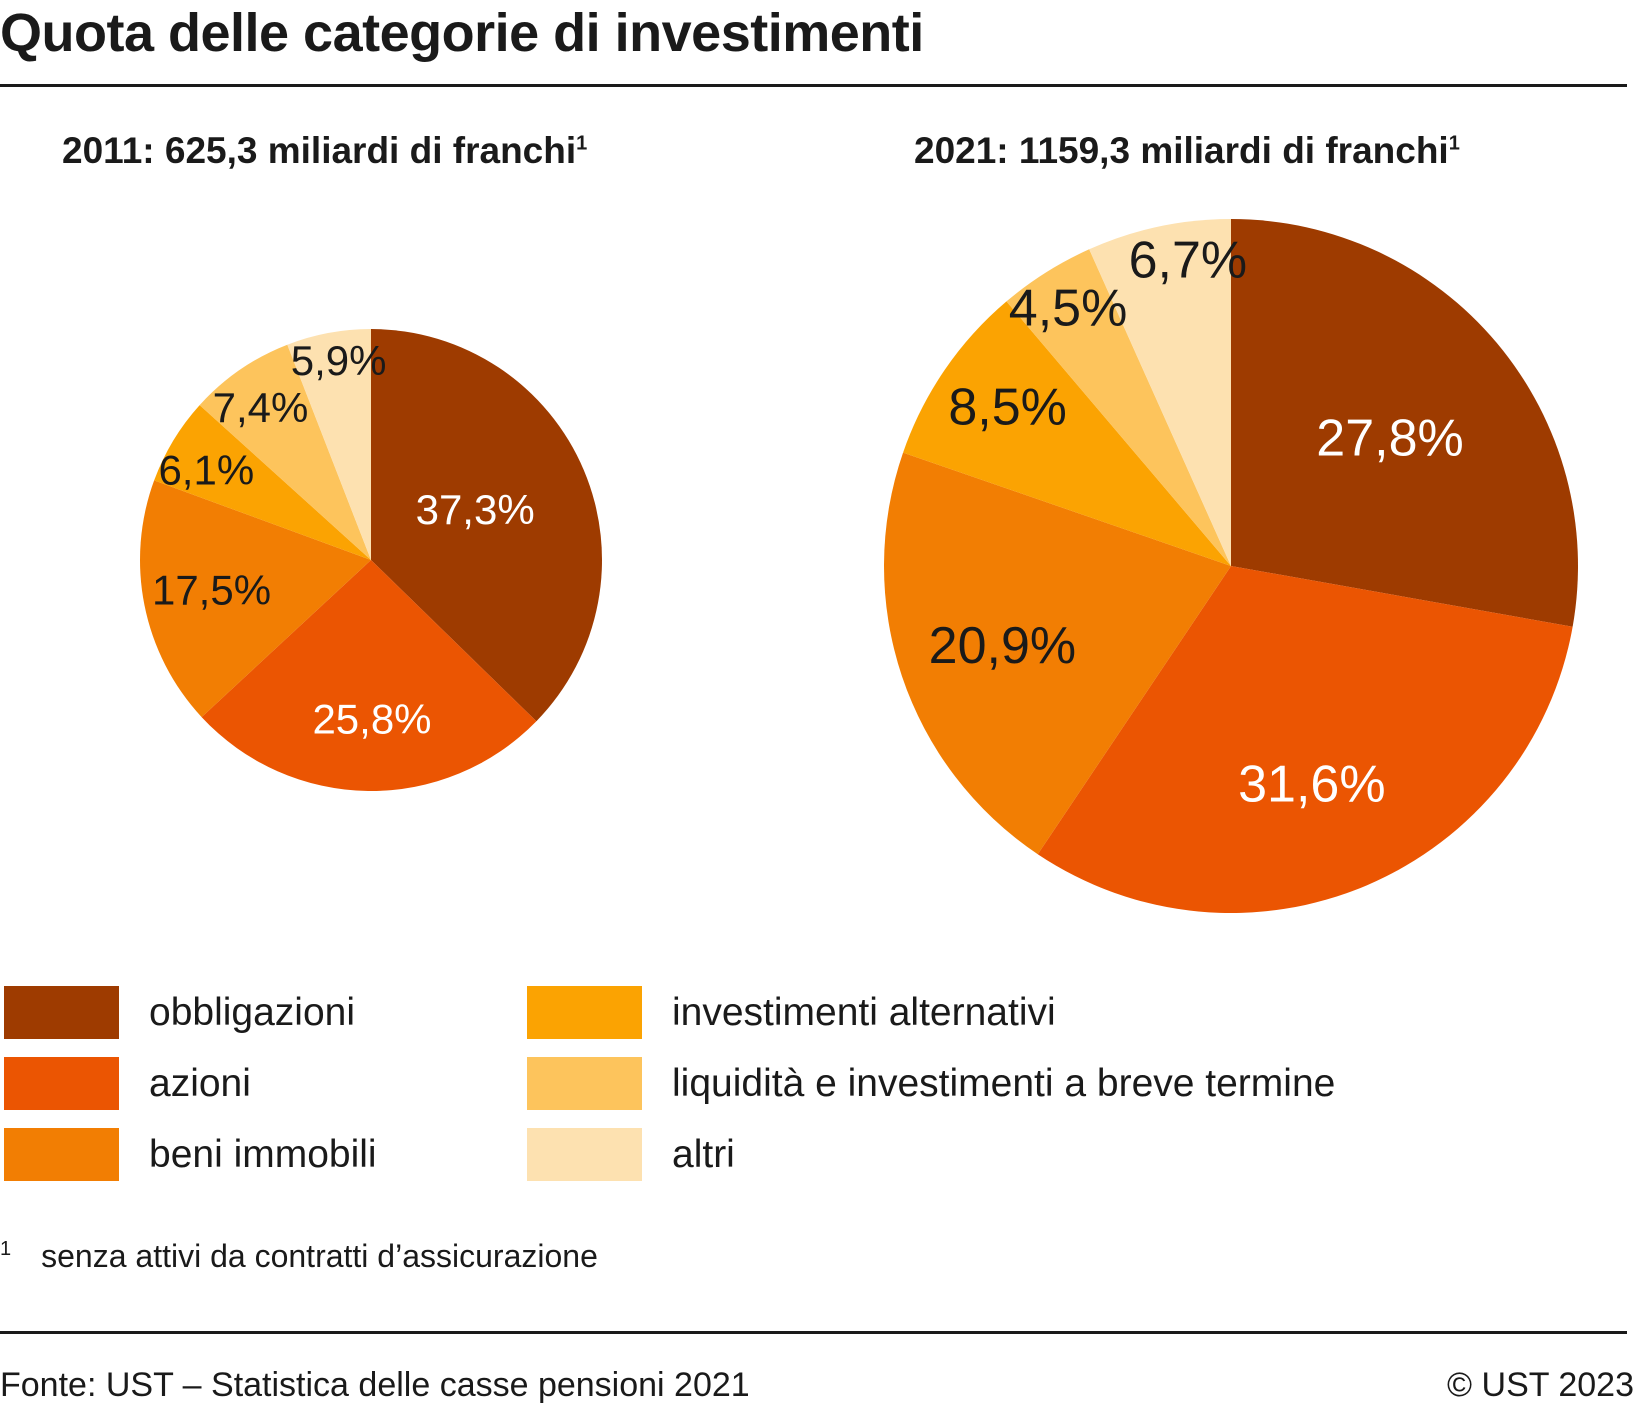  I want to click on legend-item: obbligazioni, so click(179, 1012).